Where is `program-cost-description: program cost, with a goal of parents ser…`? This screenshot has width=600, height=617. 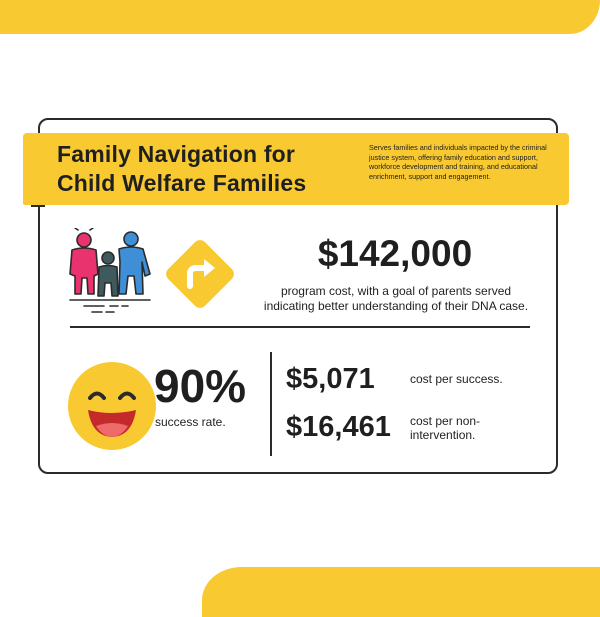
program-cost-description: program cost, with a goal of parents ser… is located at coordinates (396, 298).